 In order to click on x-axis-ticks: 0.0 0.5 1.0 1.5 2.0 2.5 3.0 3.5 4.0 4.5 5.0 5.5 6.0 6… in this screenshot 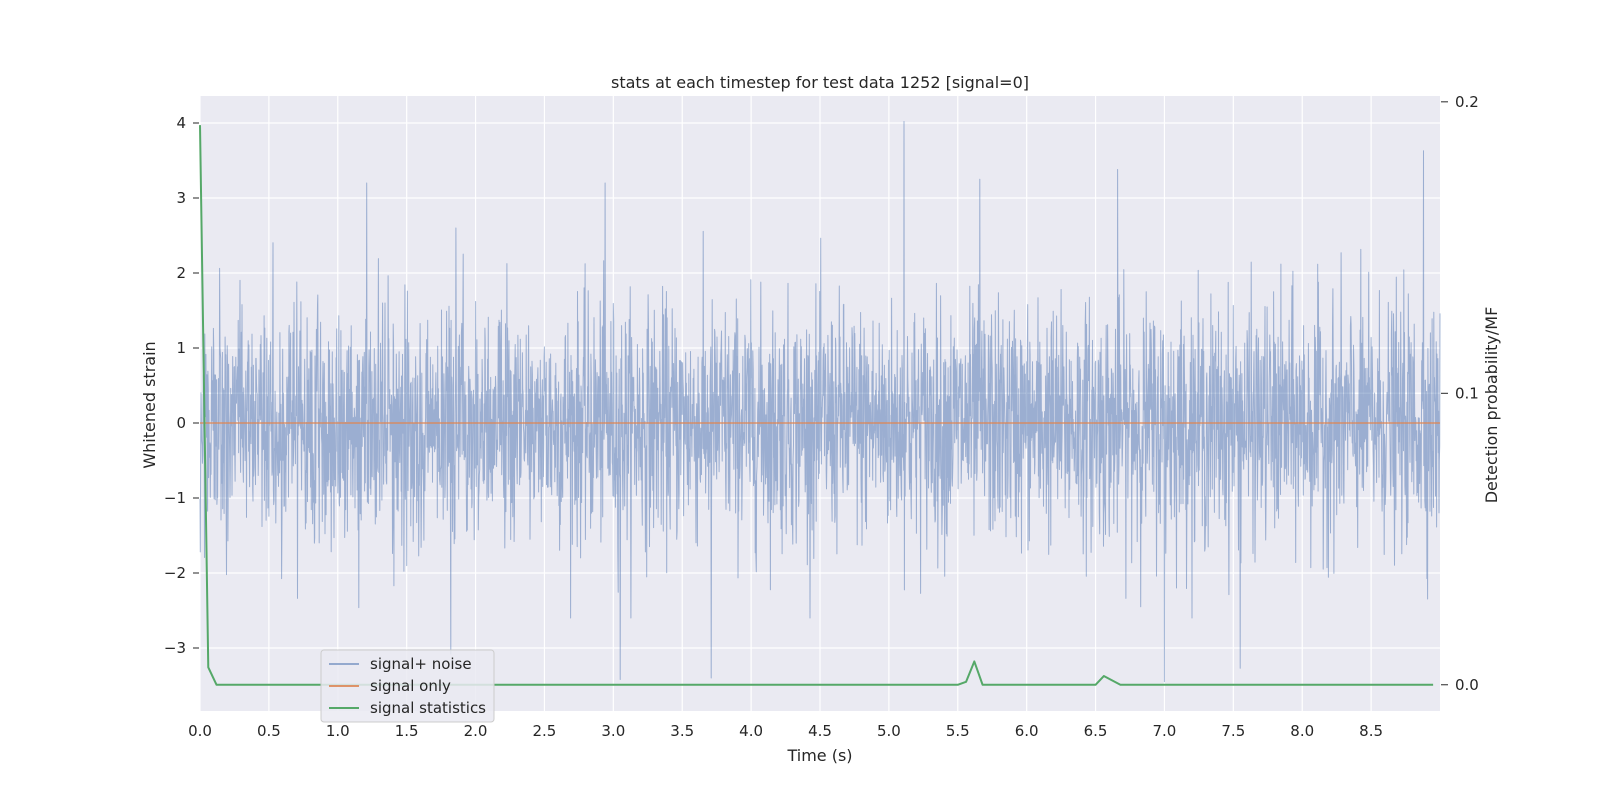, I will do `click(785, 731)`.